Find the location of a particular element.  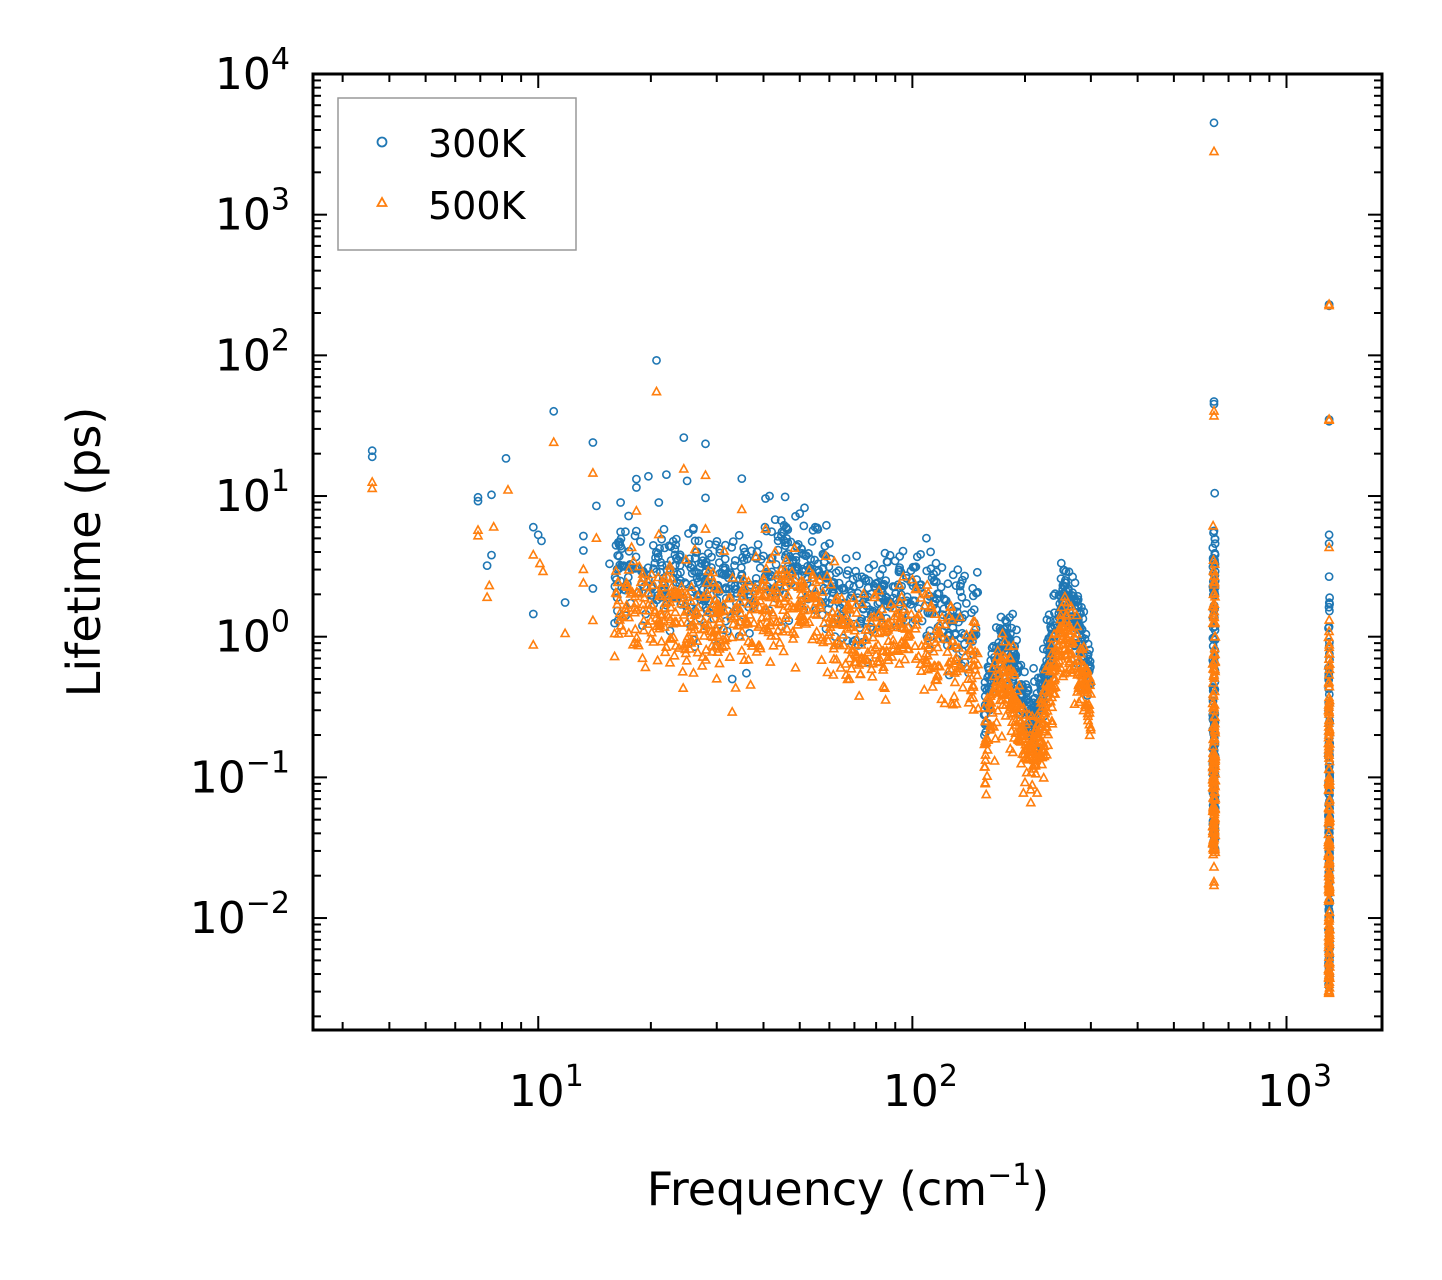

y-tick-label: 10¹ is located at coordinates (252, 493).